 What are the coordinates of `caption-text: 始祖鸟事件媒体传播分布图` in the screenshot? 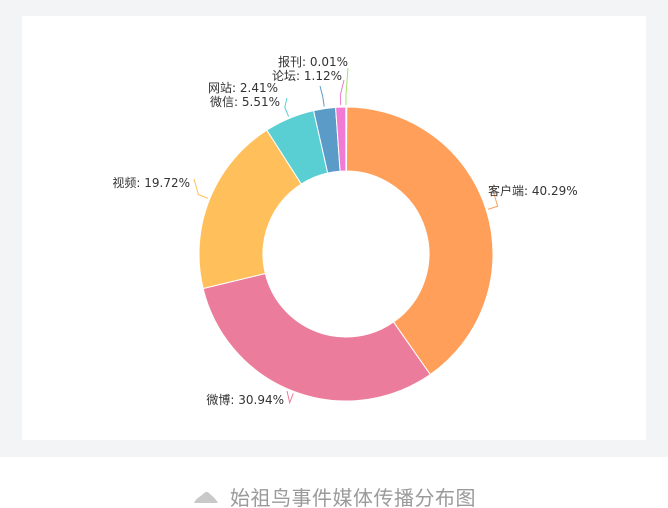 It's located at (353, 496).